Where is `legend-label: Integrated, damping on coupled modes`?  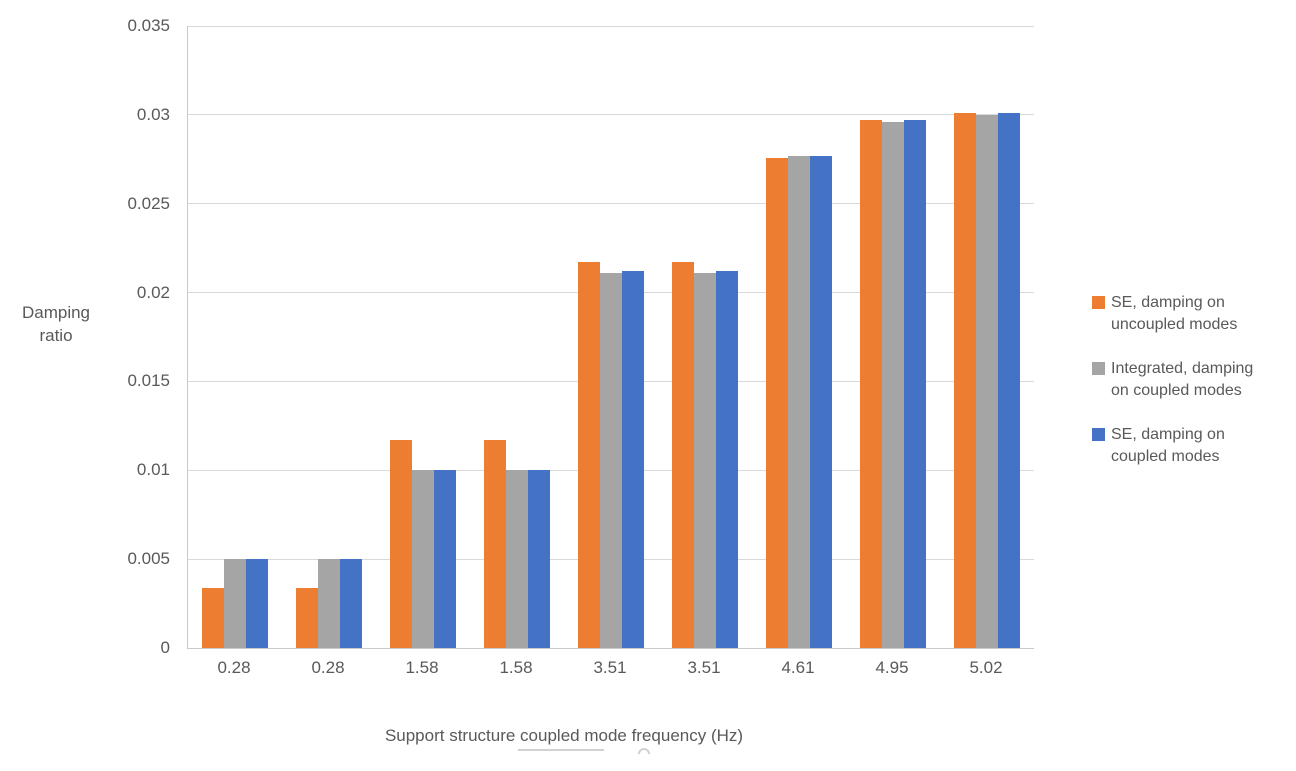
legend-label: Integrated, damping on coupled modes is located at coordinates (1182, 379).